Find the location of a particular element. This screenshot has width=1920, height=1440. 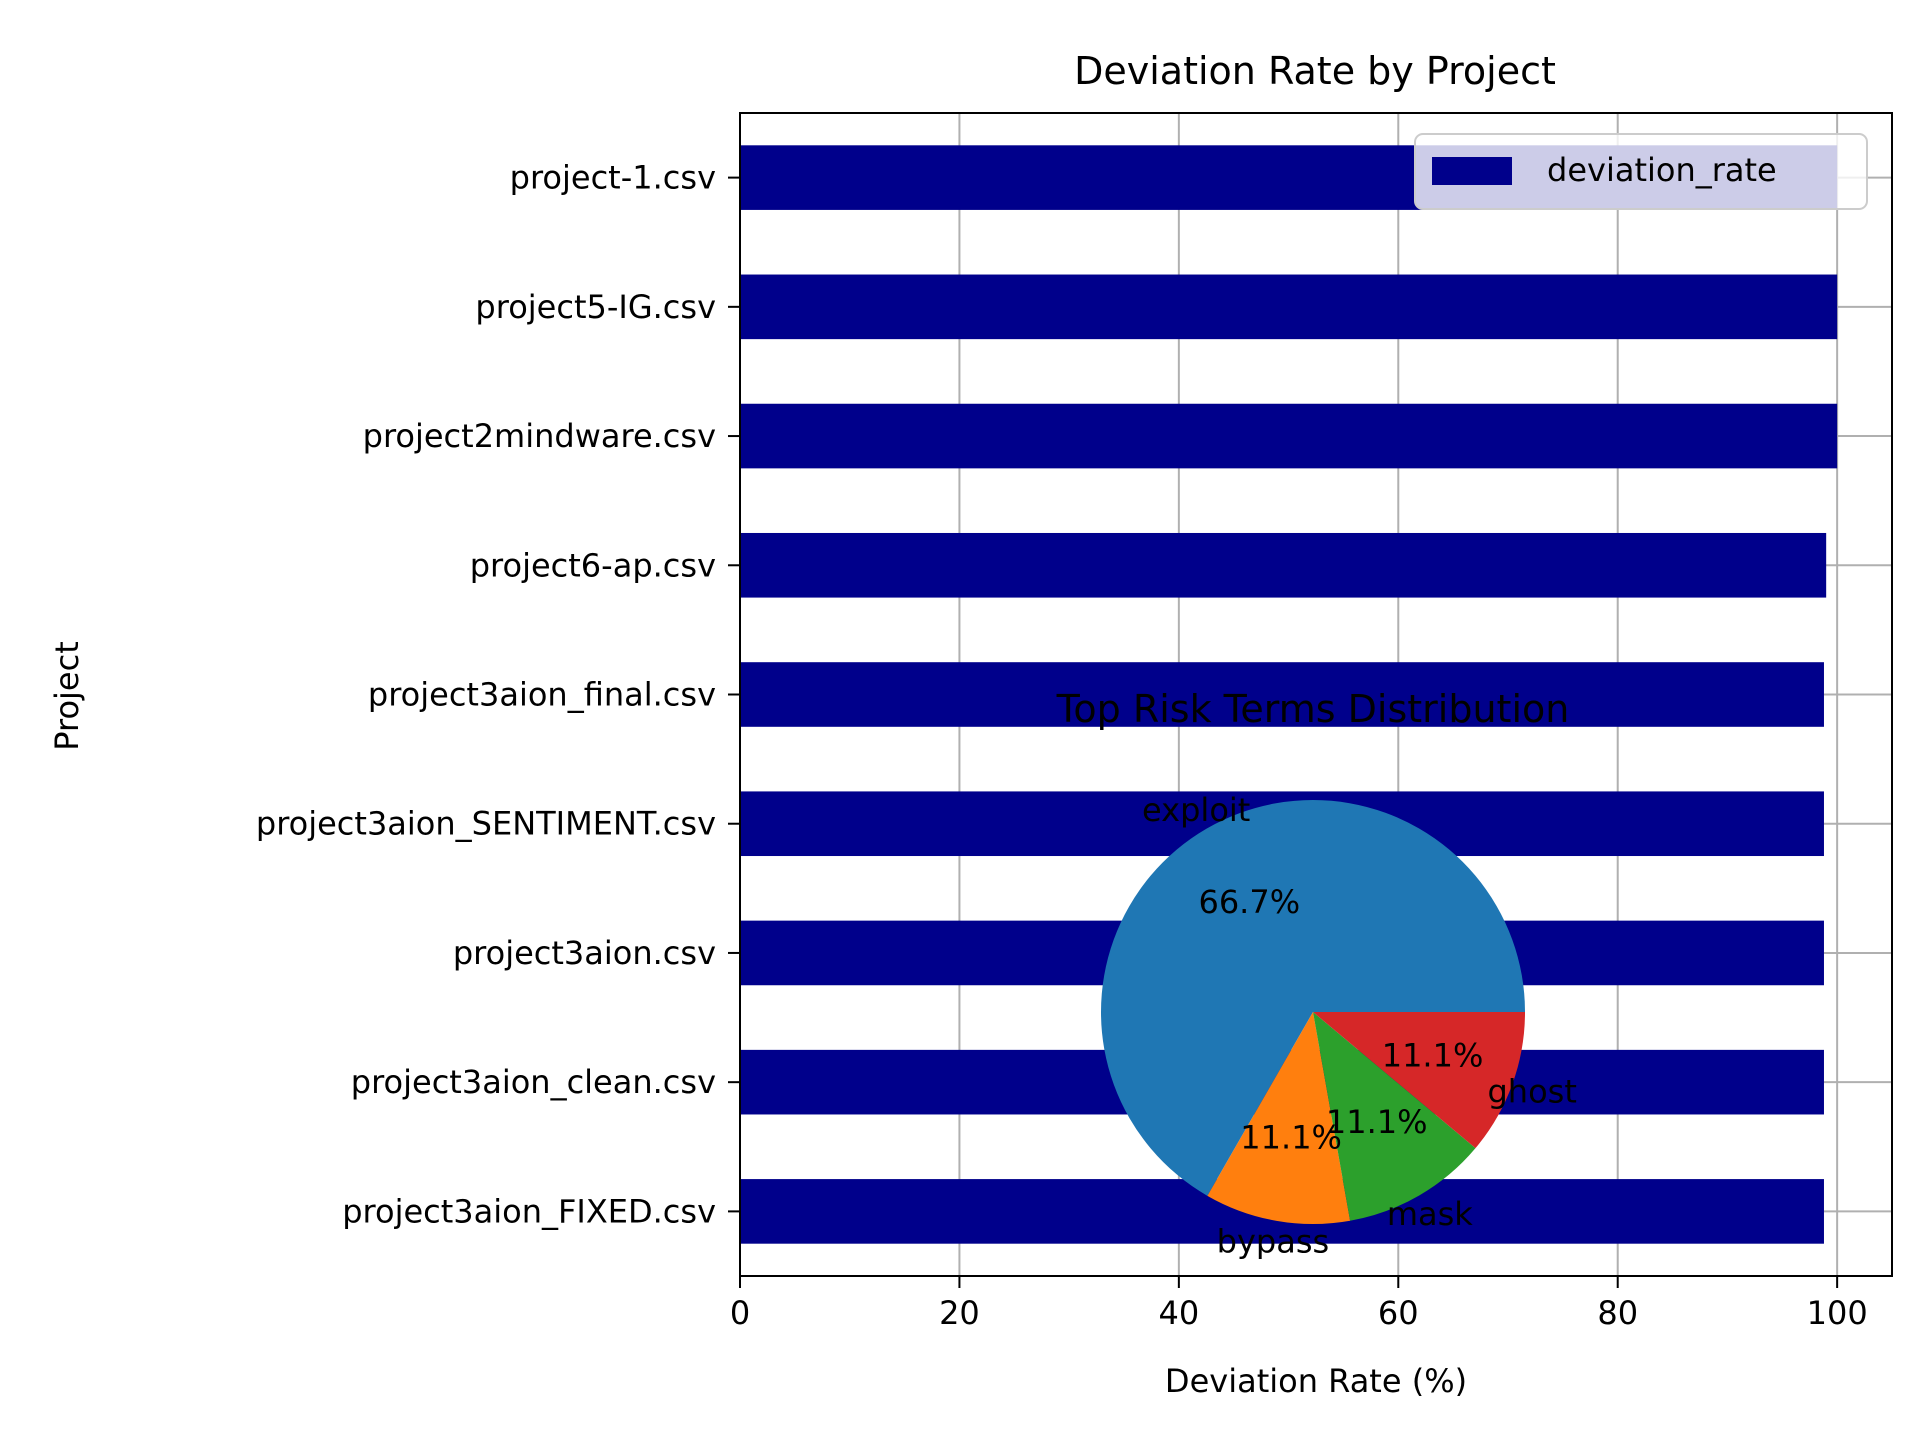

bar-project2mindware-csv is located at coordinates (1289, 436).